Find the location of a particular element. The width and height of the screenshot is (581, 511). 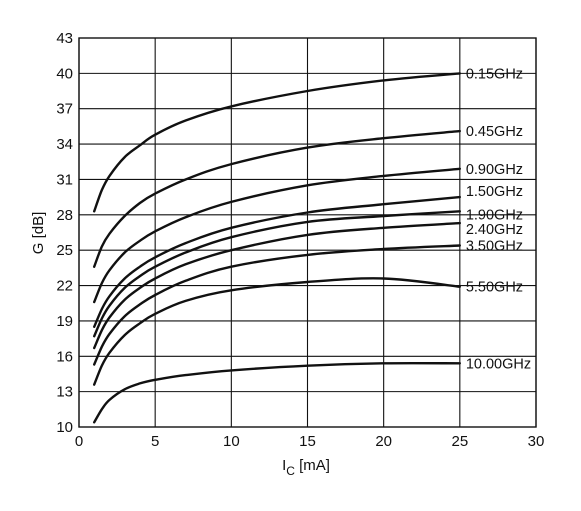

y-tick-label: 31 is located at coordinates (64, 179).